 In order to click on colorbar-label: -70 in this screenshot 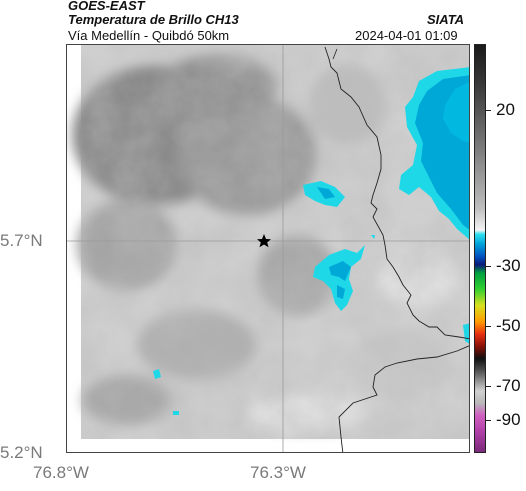, I will do `click(508, 385)`.